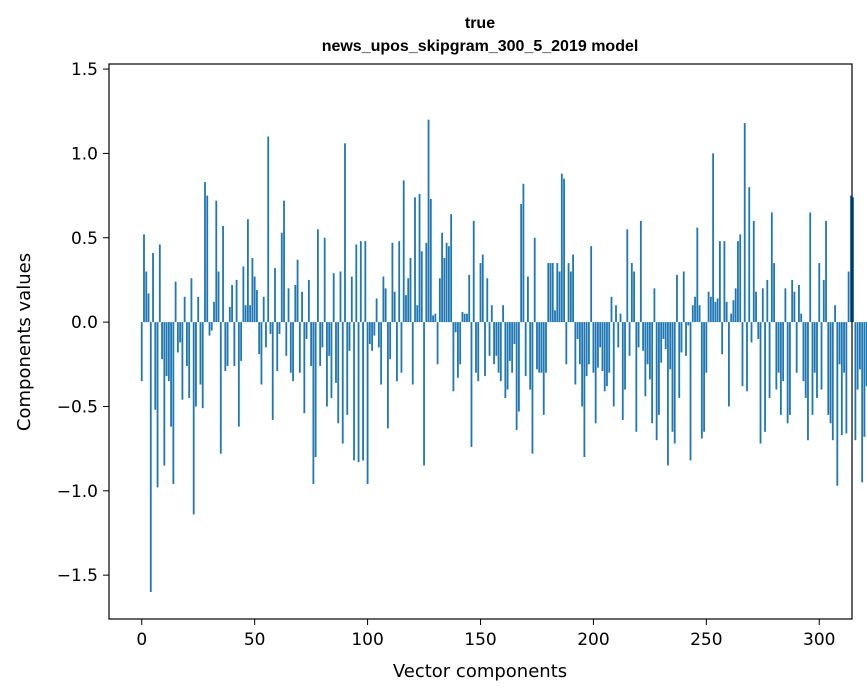 The image size is (867, 696). Describe the element at coordinates (706, 640) in the screenshot. I see `x-tick-label: 250` at that location.